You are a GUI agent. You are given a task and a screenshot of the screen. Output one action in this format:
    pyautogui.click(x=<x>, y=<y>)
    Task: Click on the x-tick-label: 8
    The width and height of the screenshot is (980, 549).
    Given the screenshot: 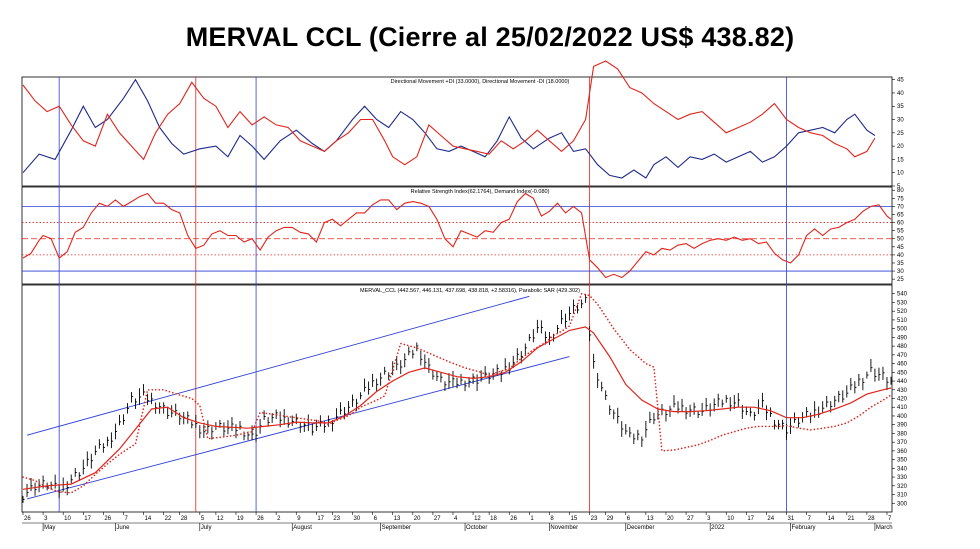 What is the action you would take?
    pyautogui.click(x=552, y=519)
    